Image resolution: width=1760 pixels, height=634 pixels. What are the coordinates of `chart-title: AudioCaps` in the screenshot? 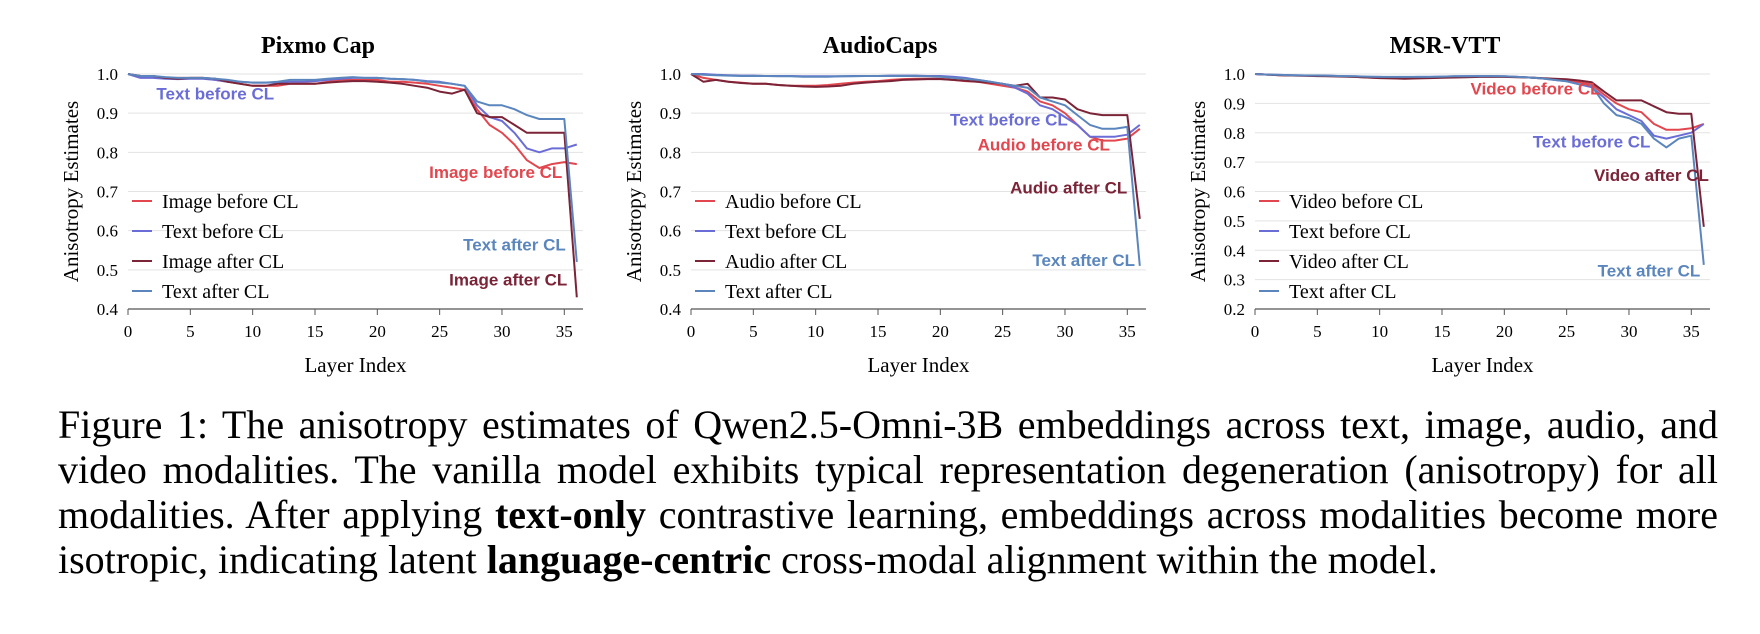 It's located at (880, 46).